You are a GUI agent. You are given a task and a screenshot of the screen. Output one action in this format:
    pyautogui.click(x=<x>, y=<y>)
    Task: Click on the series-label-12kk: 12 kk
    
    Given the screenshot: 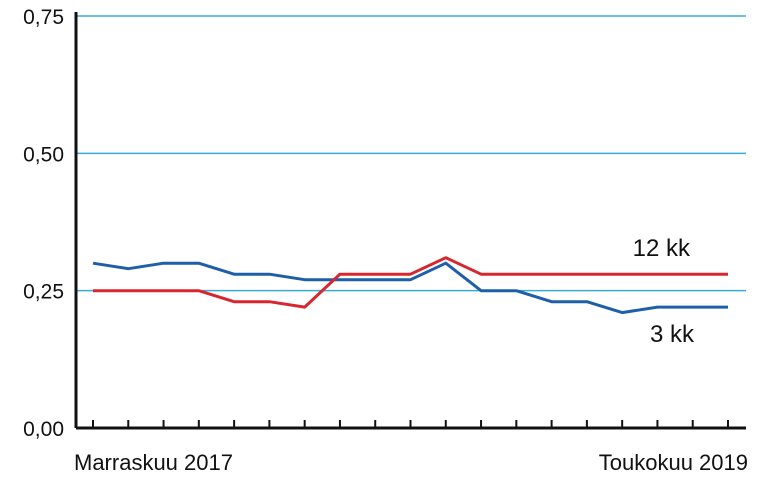 What is the action you would take?
    pyautogui.click(x=662, y=248)
    